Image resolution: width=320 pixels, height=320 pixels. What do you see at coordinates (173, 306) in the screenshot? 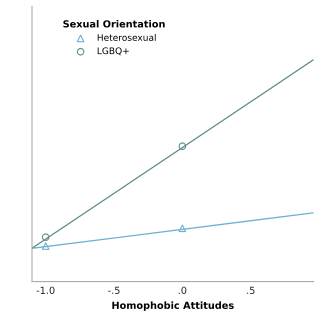
I see `x-axis-title: Homophobic Attitudes` at bounding box center [173, 306].